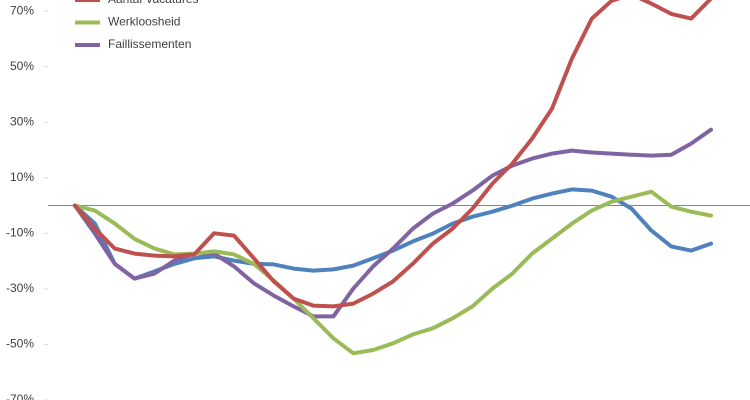 The height and width of the screenshot is (400, 750). What do you see at coordinates (22, 10) in the screenshot?
I see `y-tick-label: 70%` at bounding box center [22, 10].